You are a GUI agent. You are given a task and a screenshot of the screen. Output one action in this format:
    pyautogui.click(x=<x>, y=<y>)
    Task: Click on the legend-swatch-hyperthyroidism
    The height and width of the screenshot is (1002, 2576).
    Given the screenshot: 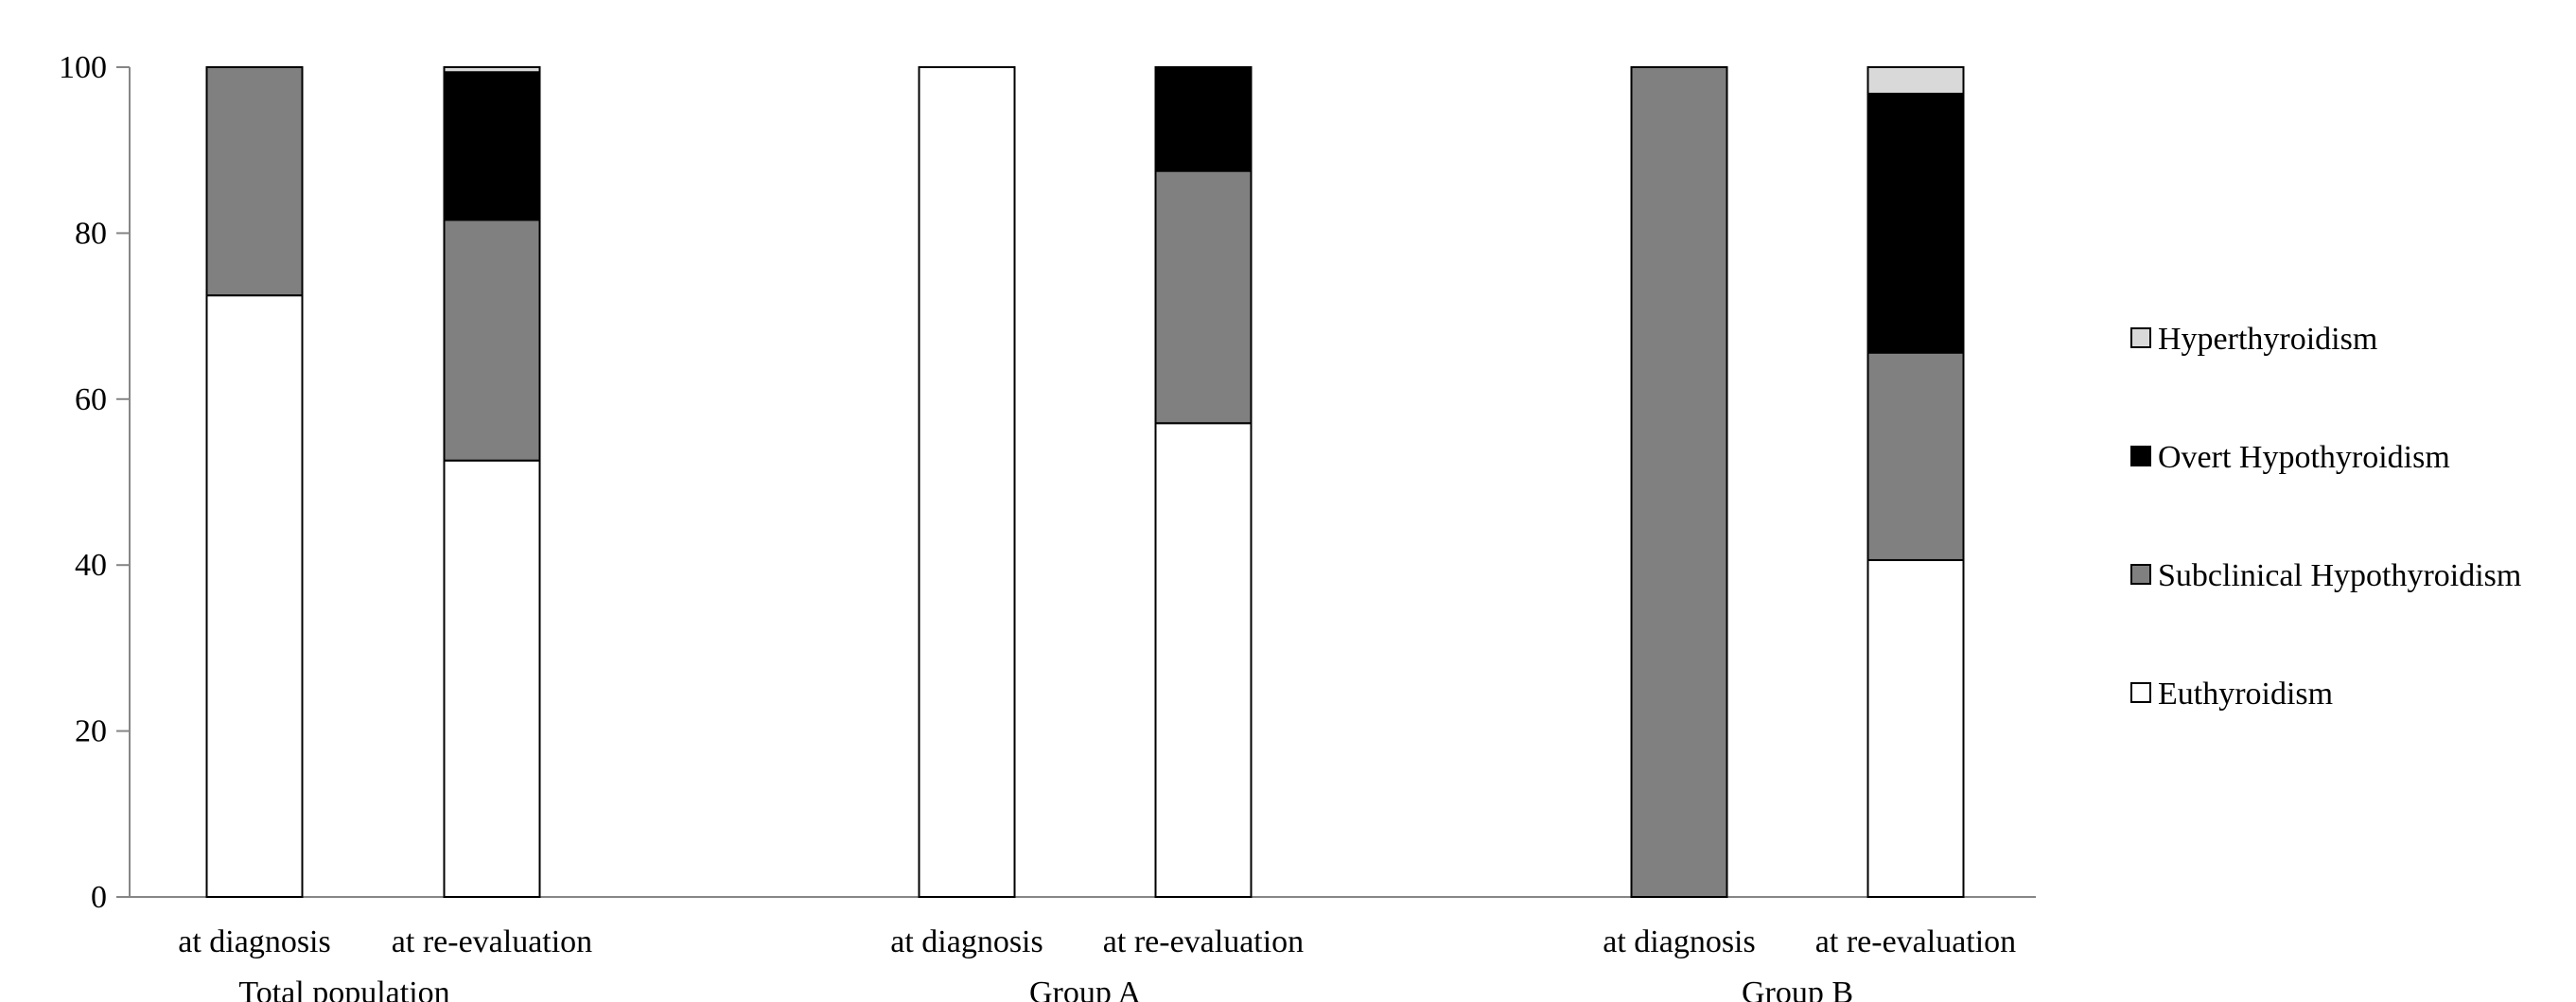 What is the action you would take?
    pyautogui.click(x=2140, y=338)
    